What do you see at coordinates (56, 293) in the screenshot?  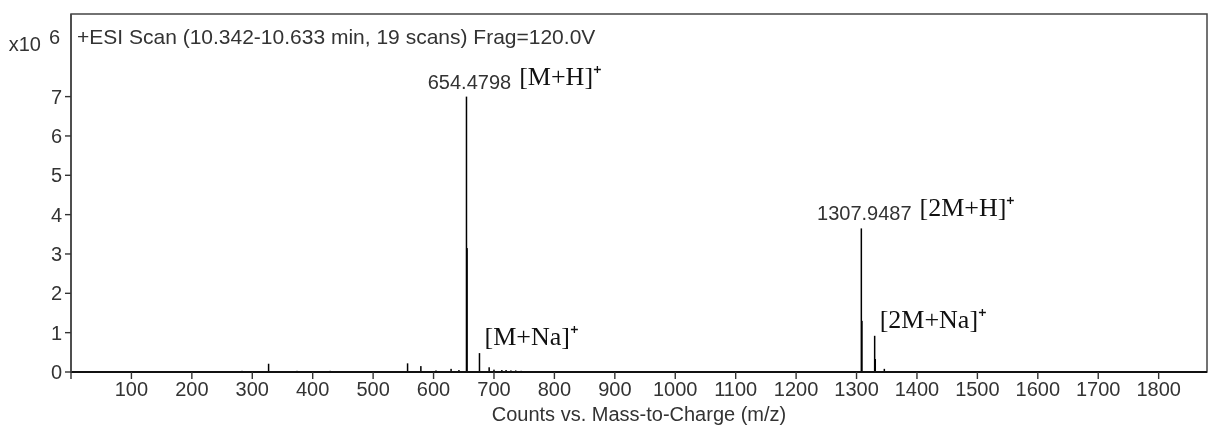 I see `y-tick-label: 2` at bounding box center [56, 293].